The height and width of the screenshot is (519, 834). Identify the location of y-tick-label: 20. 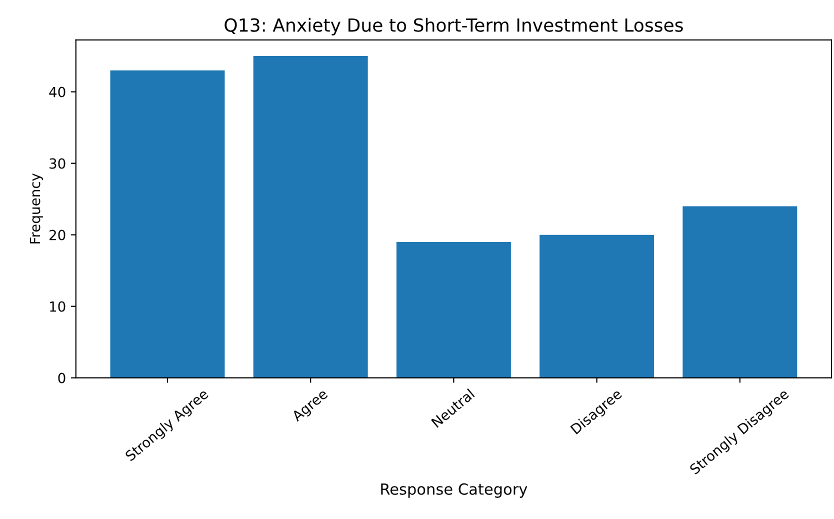
(58, 235).